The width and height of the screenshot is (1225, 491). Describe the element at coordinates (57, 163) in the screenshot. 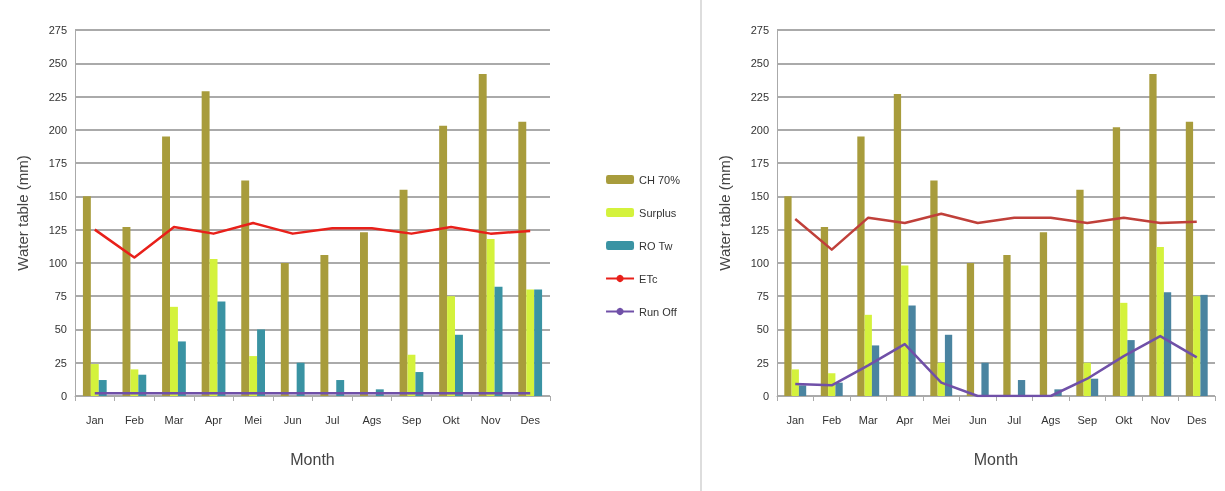

I see `y-tick-label: 175` at that location.